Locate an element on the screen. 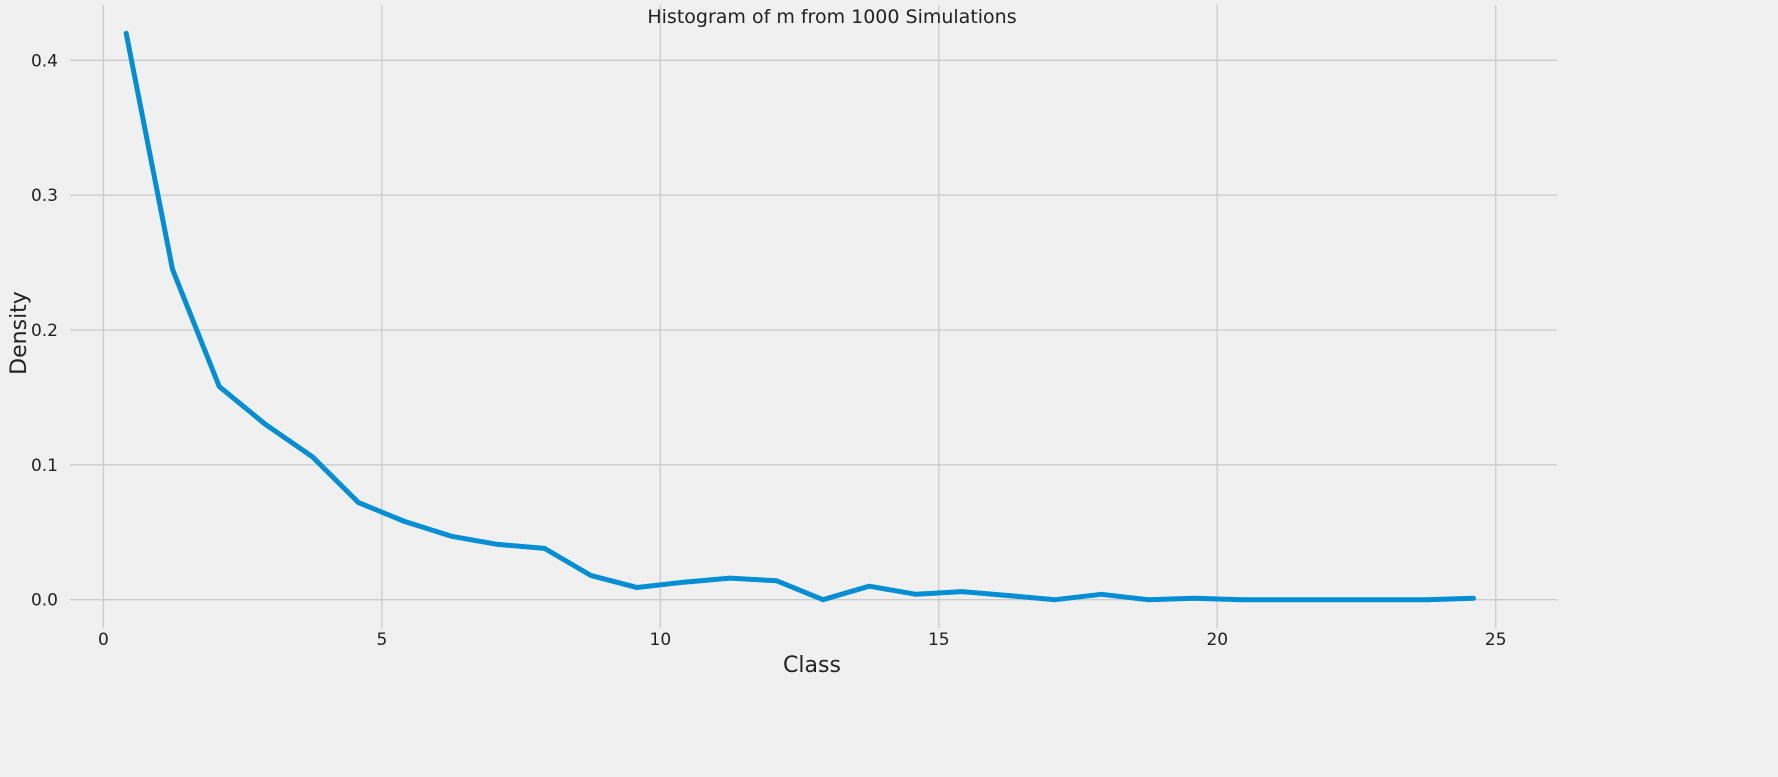 The width and height of the screenshot is (1778, 777). y-tick-label: 0.2 is located at coordinates (44, 331).